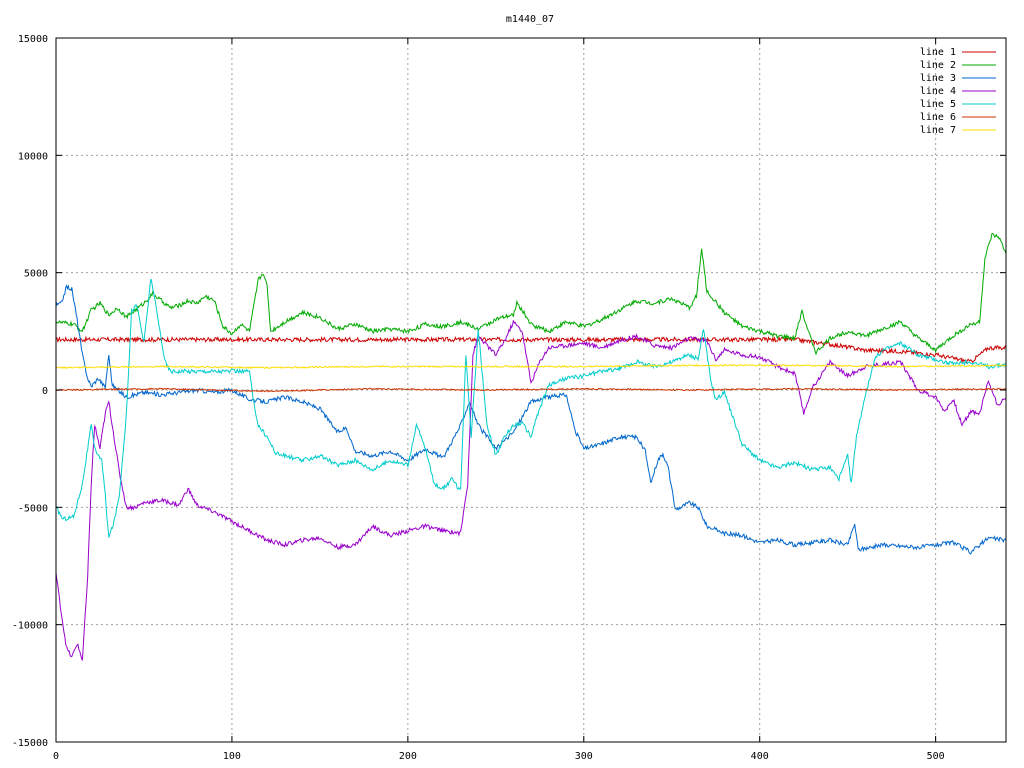 The height and width of the screenshot is (768, 1024). I want to click on y-tick-label: -10000, so click(30, 626).